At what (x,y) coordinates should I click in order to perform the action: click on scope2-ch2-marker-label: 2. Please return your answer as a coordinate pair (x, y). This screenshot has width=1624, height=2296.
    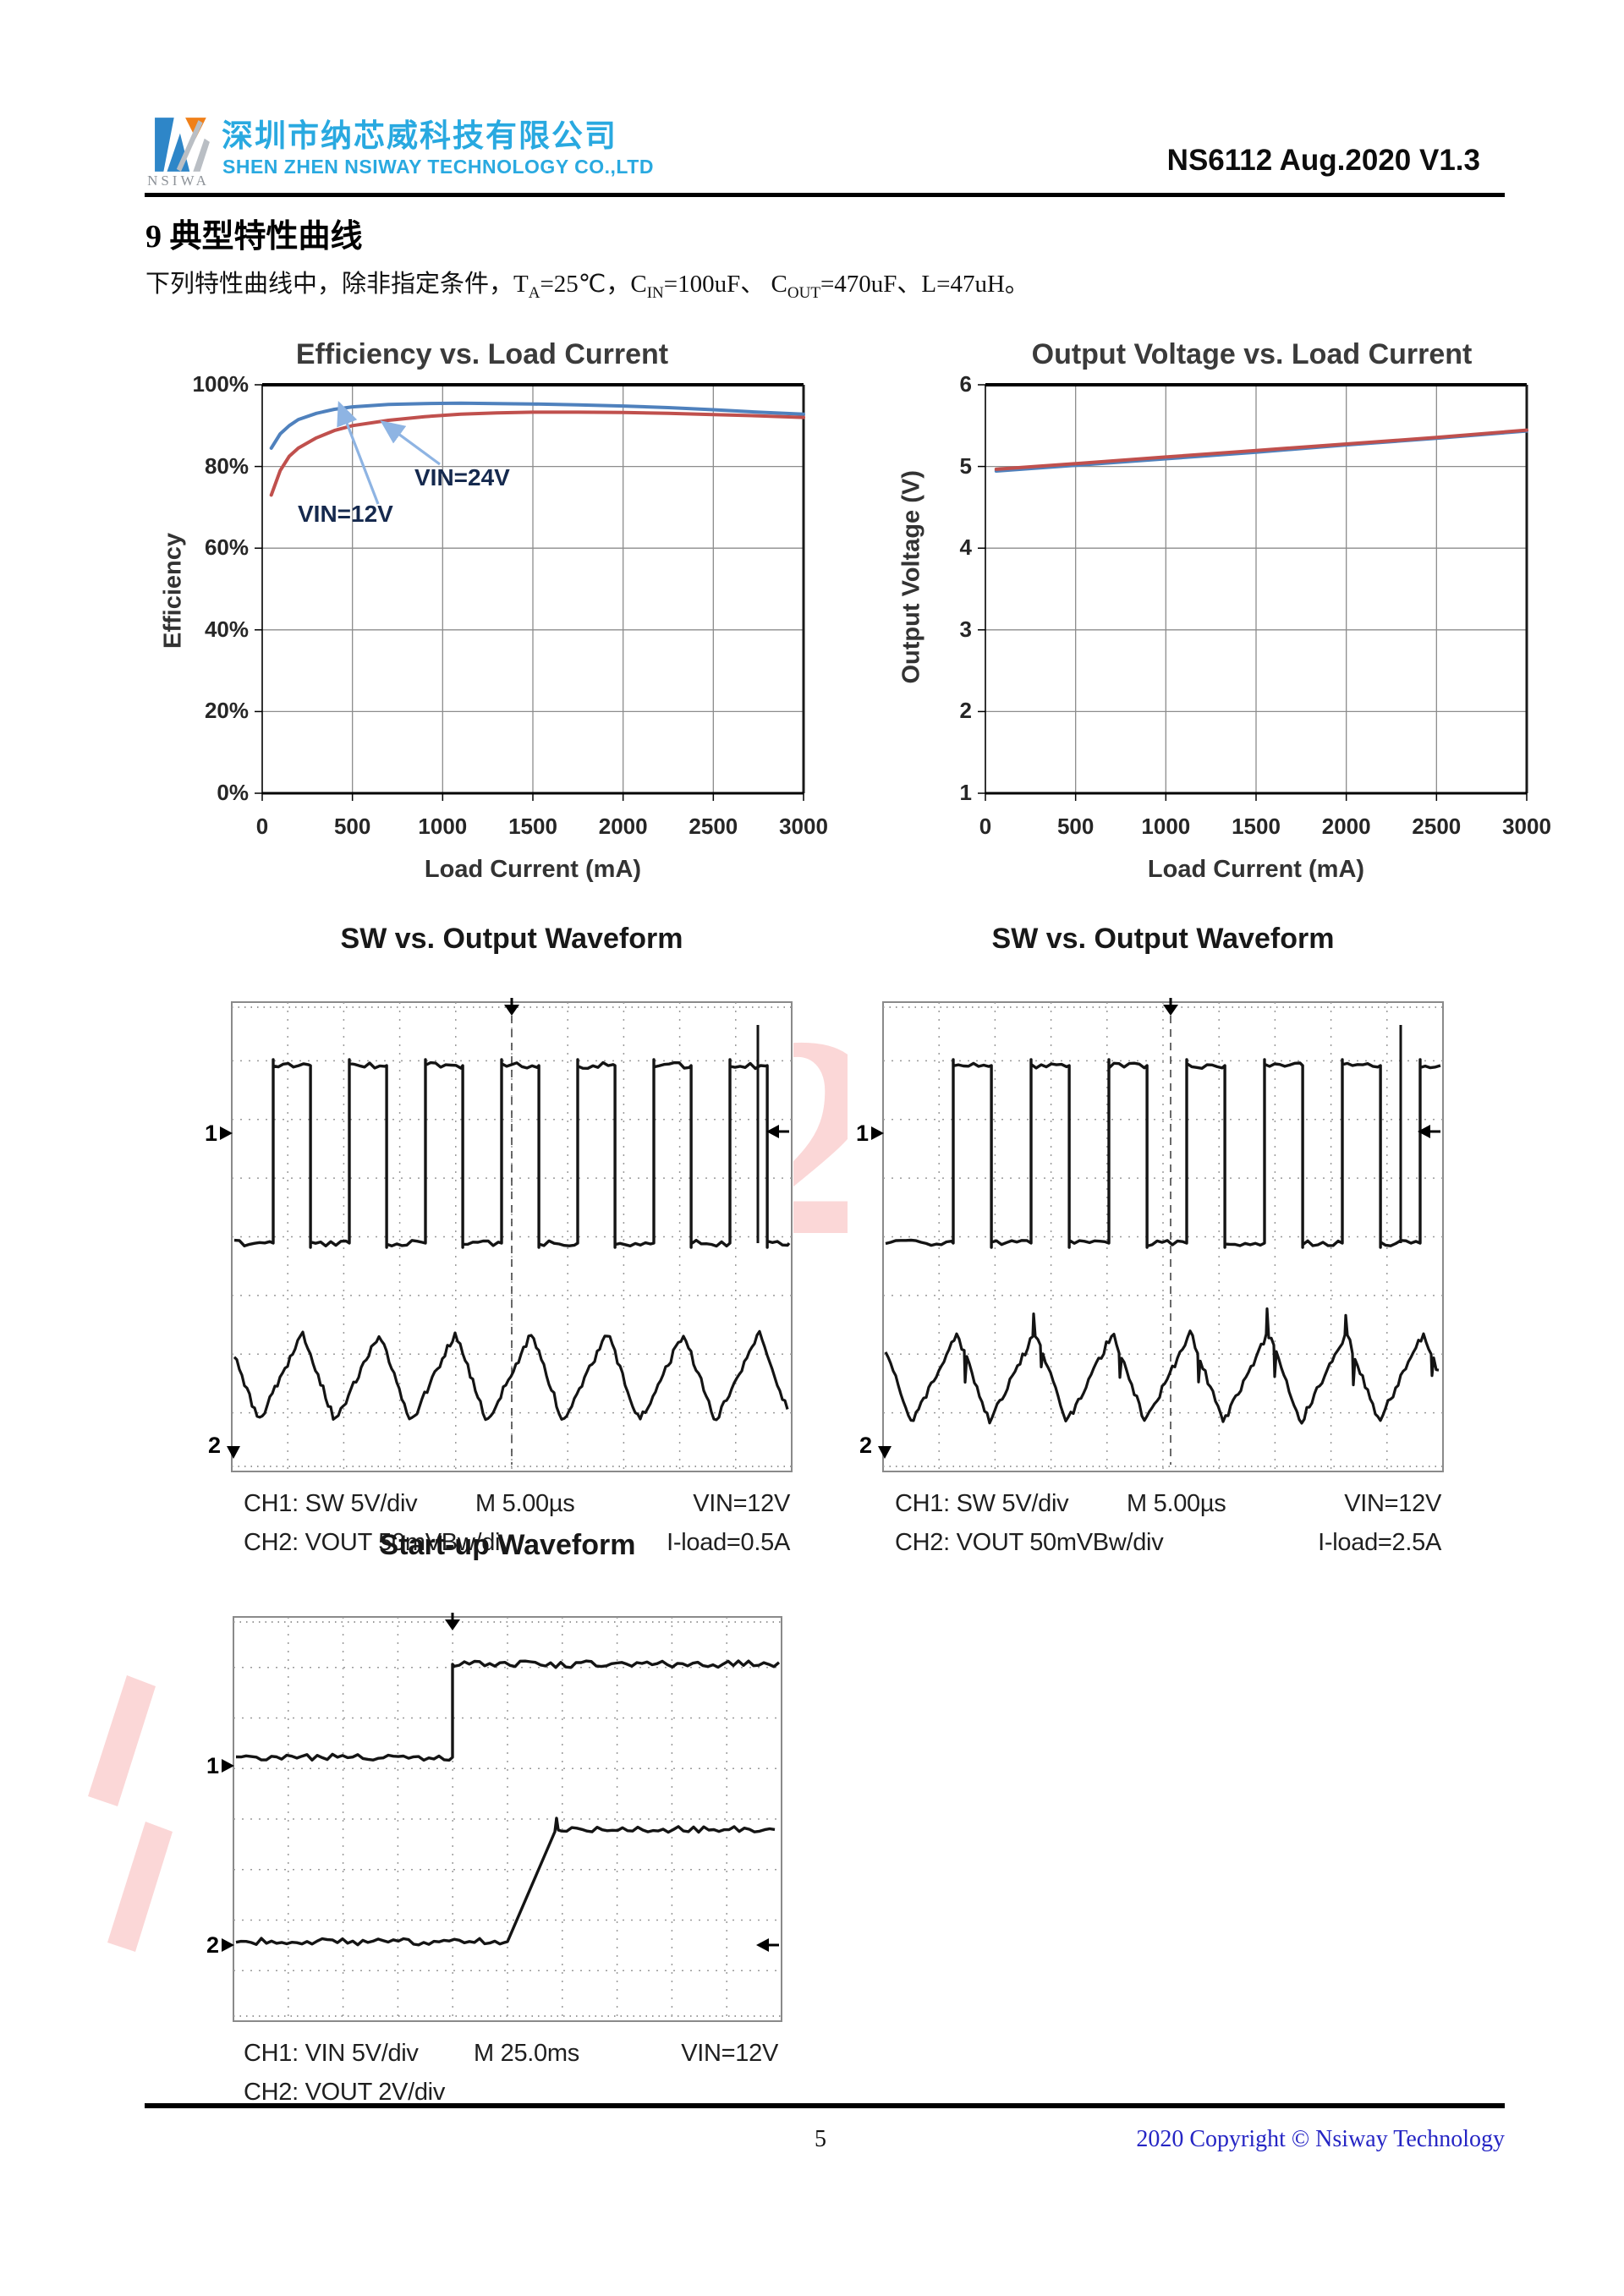
    Looking at the image, I should click on (865, 1445).